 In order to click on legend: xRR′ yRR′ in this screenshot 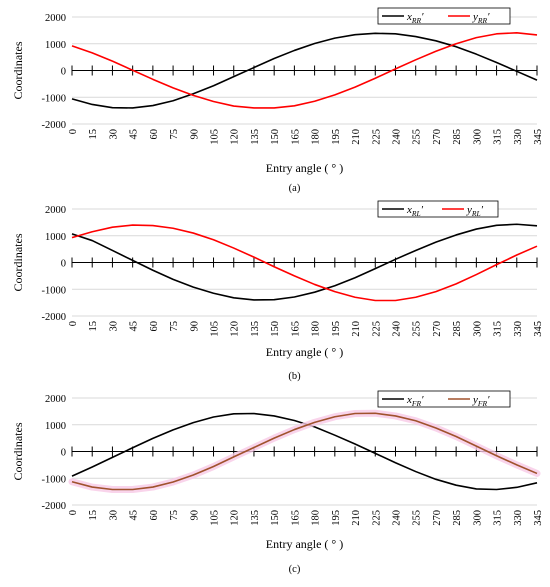, I will do `click(444, 16)`.